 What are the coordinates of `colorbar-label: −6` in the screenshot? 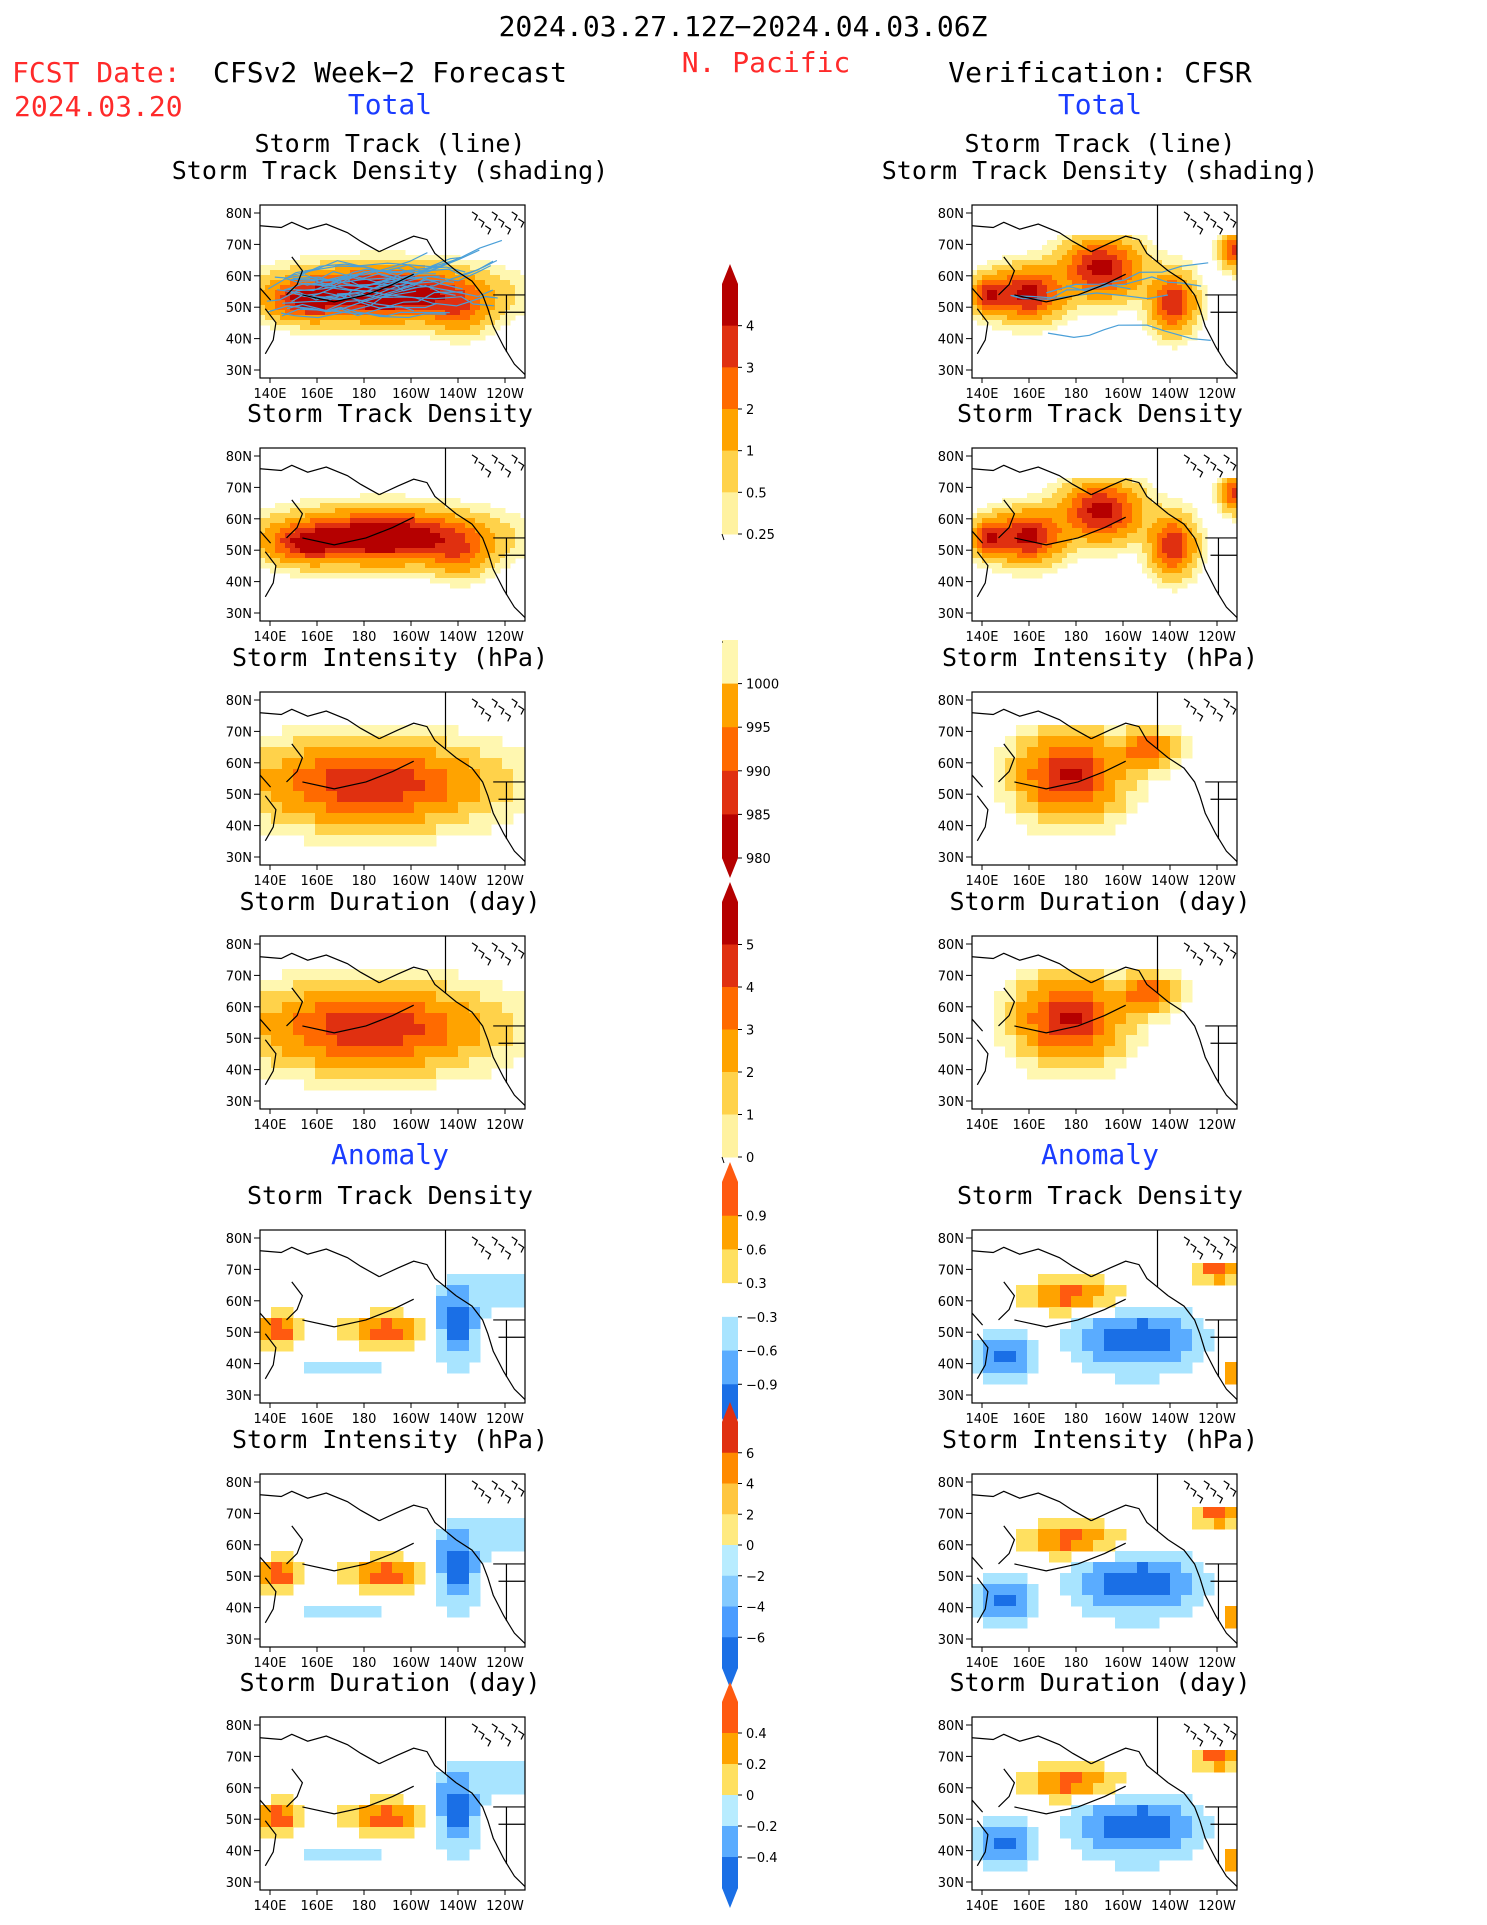 It's located at (755, 1638).